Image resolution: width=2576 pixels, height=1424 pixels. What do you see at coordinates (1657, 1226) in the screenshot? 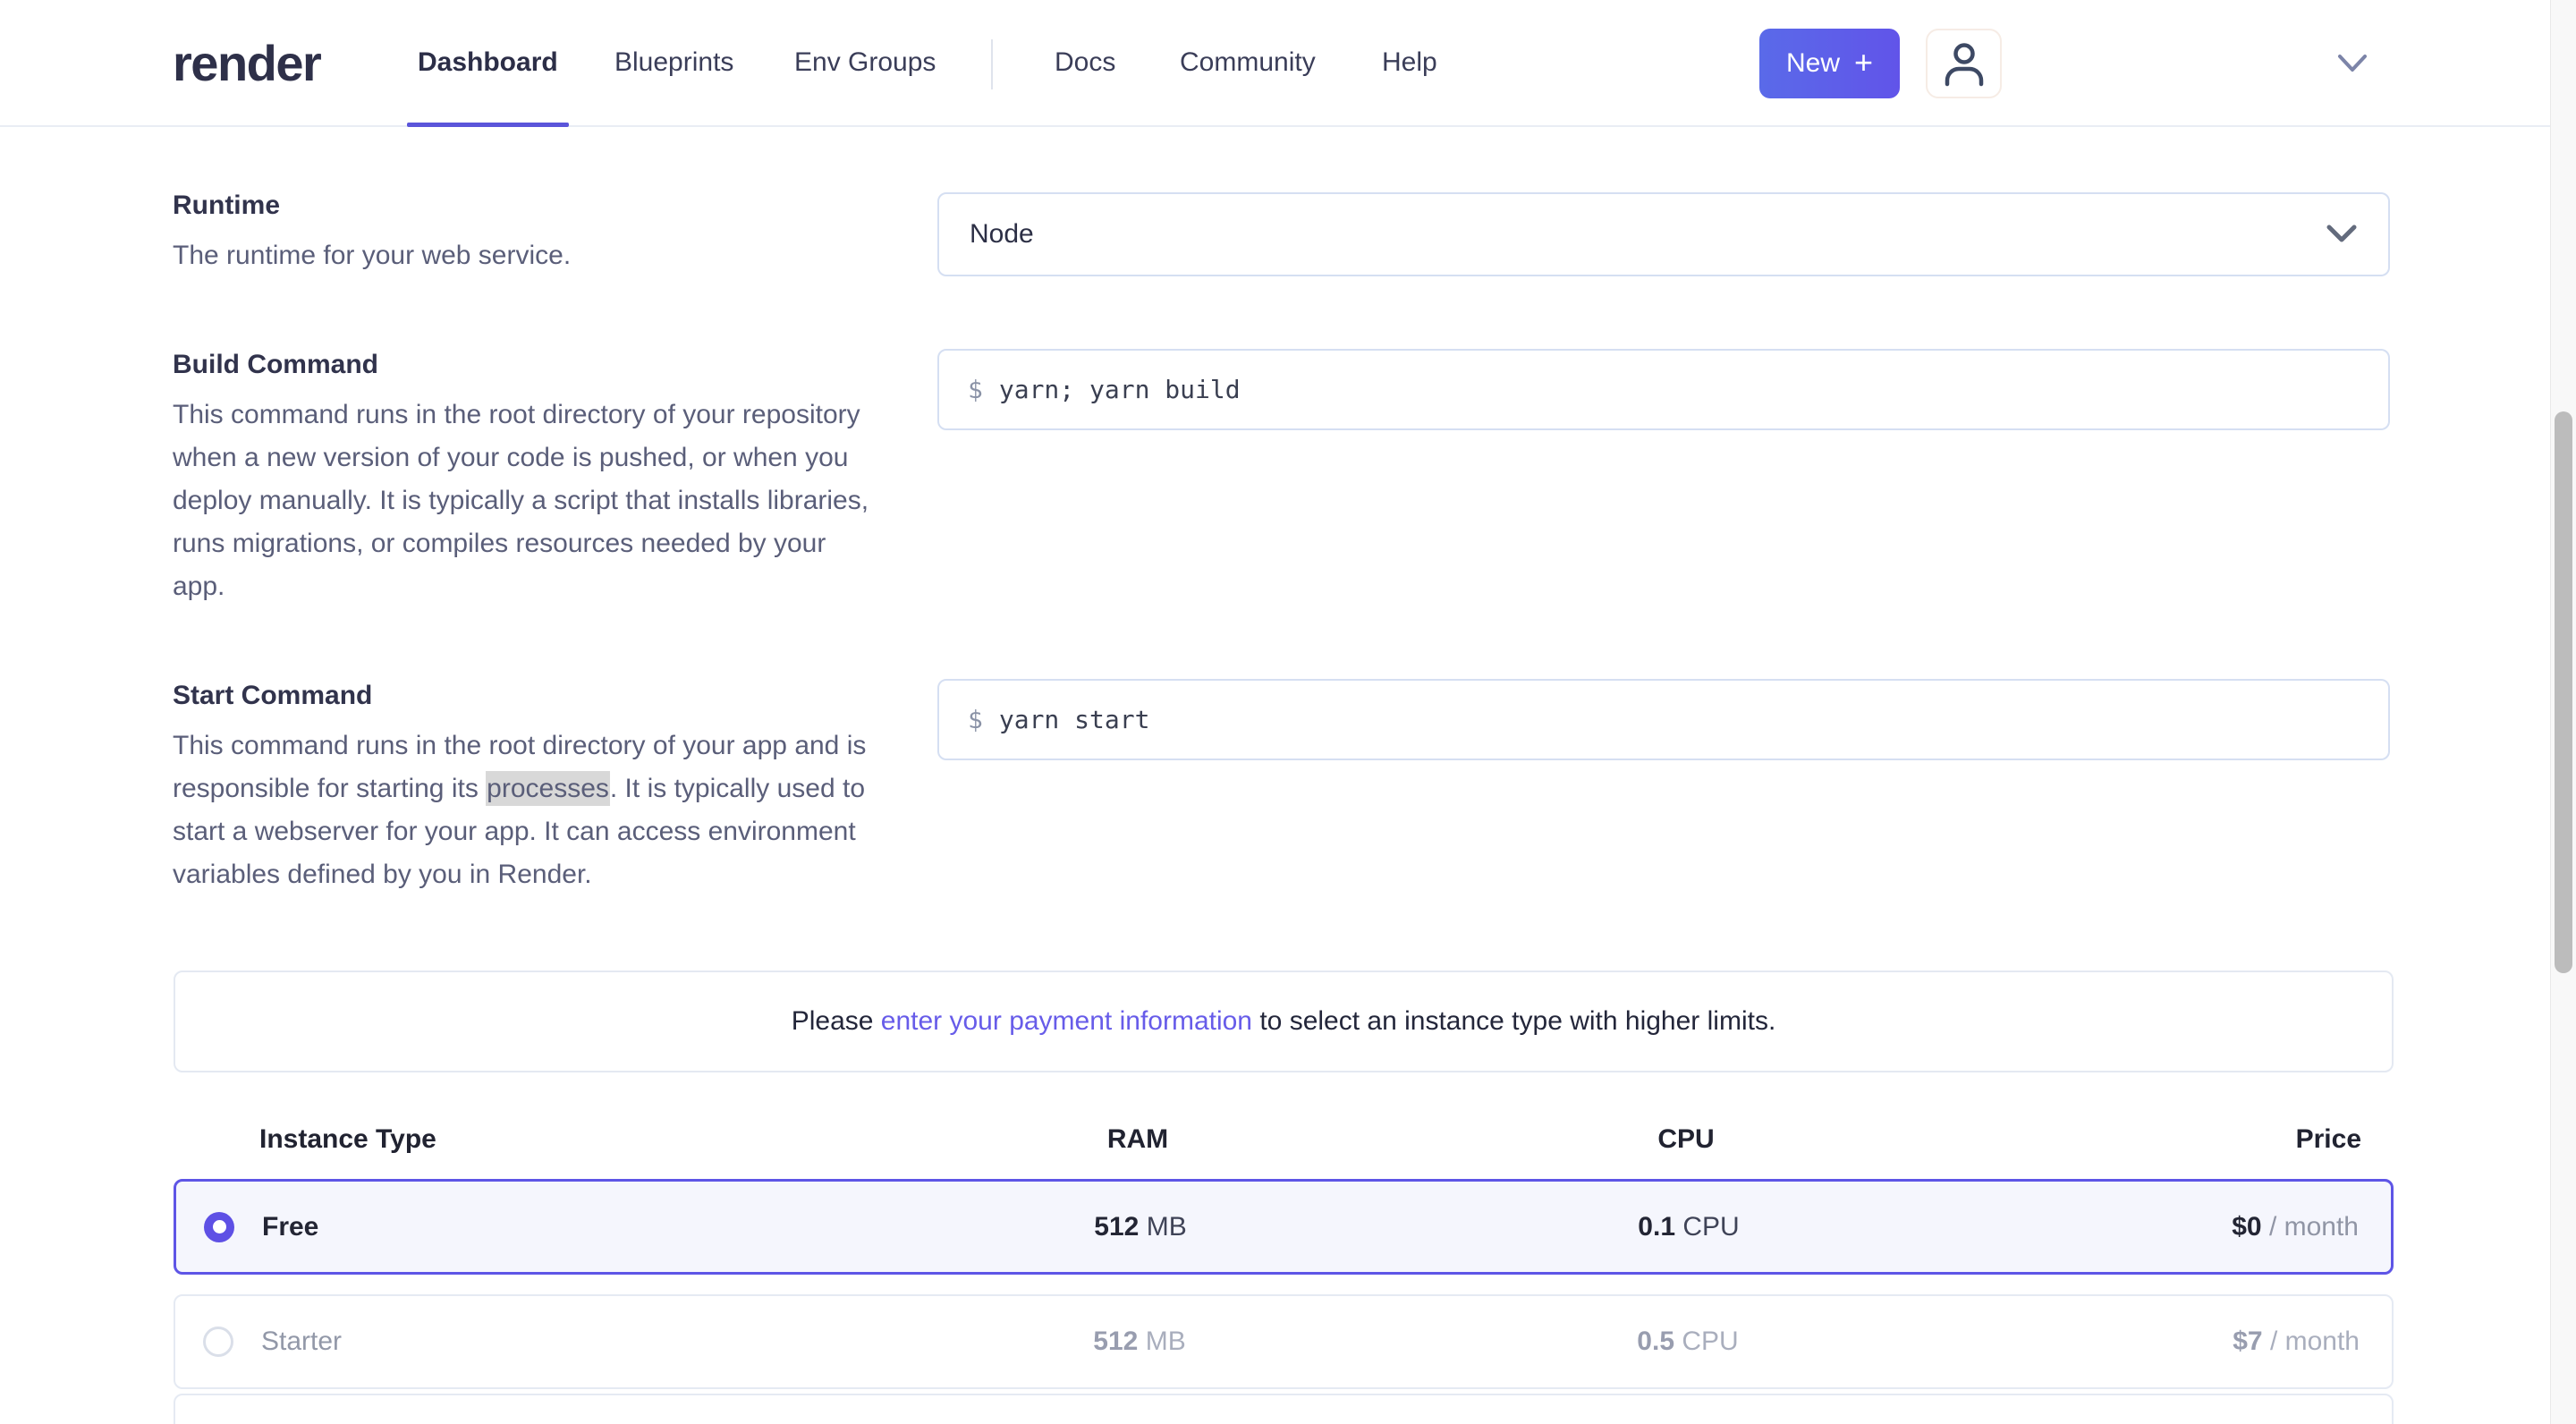
I see `cpu-value: 0.1` at bounding box center [1657, 1226].